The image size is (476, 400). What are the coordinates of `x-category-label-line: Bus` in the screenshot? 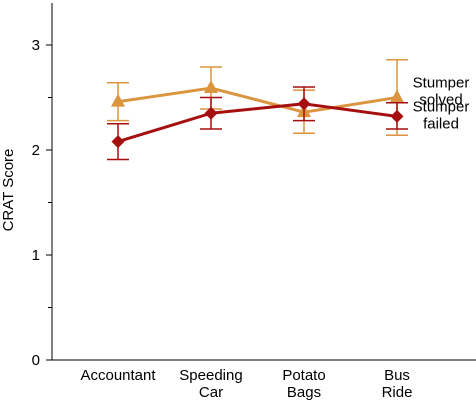 It's located at (397, 375).